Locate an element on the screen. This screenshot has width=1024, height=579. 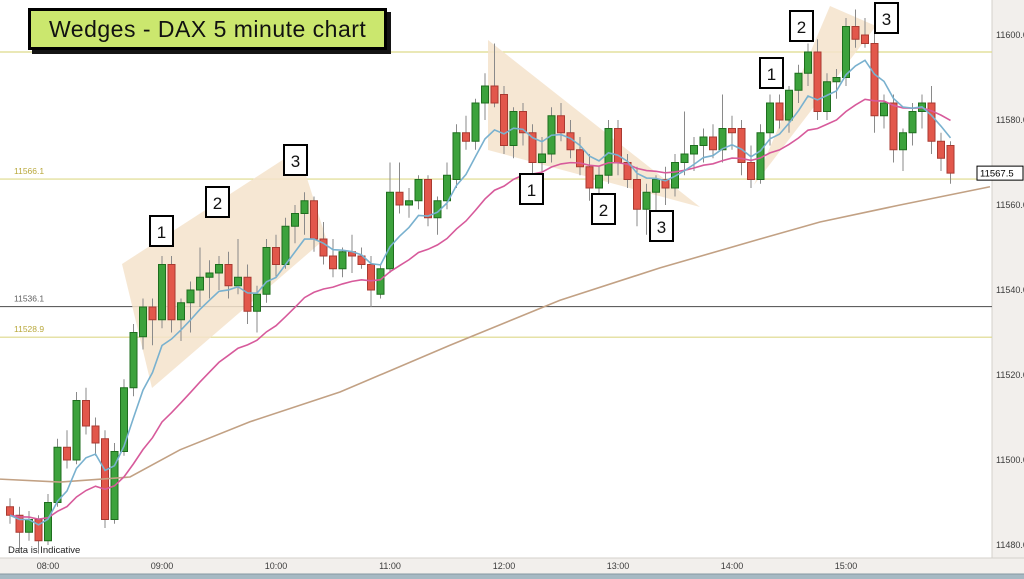
price-level-label: 11528.9 is located at coordinates (29, 329).